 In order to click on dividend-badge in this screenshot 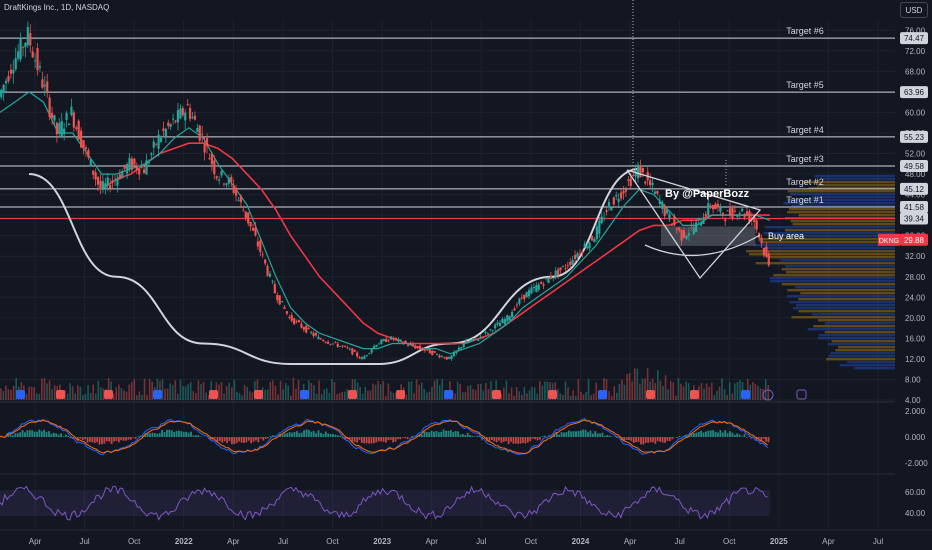, I will do `click(768, 395)`.